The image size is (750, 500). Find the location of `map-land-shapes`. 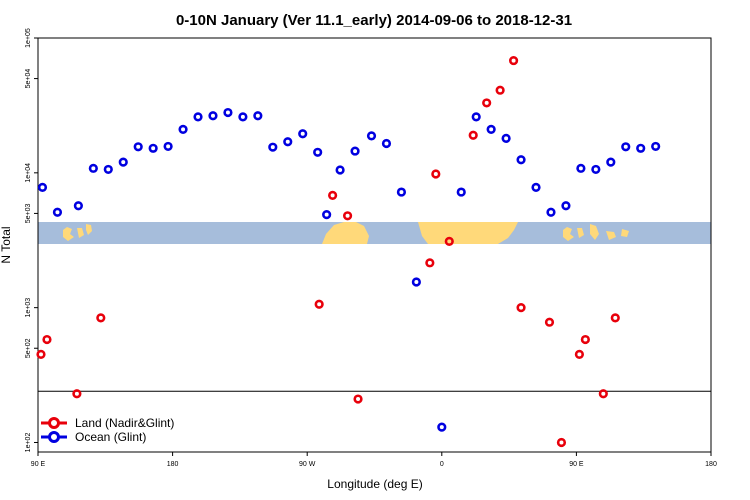

map-land-shapes is located at coordinates (346, 233).